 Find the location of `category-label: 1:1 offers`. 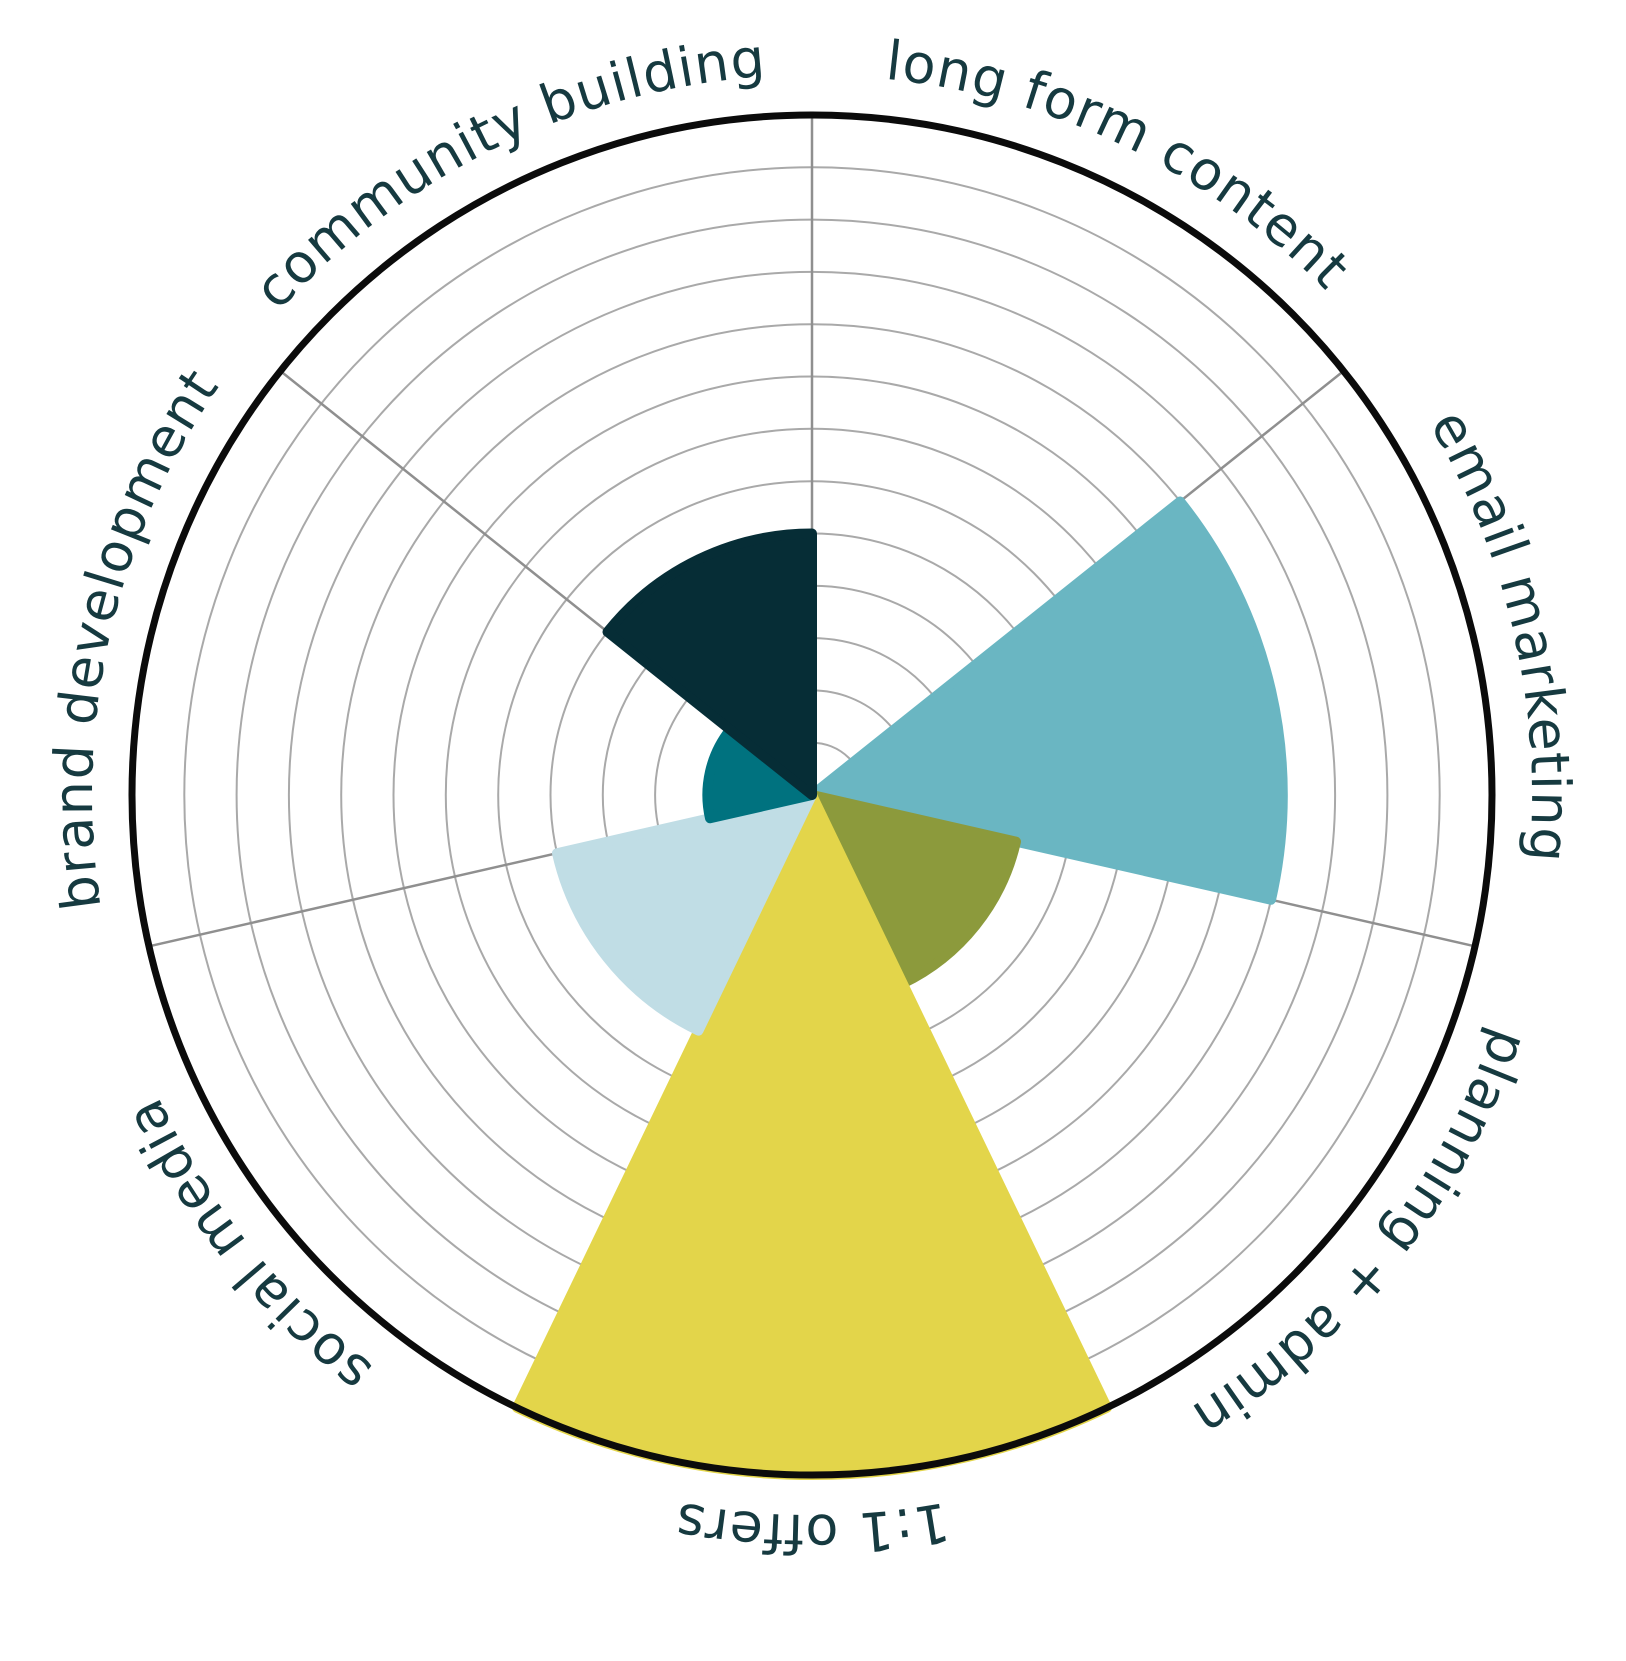

category-label: 1:1 offers is located at coordinates (812, 1527).